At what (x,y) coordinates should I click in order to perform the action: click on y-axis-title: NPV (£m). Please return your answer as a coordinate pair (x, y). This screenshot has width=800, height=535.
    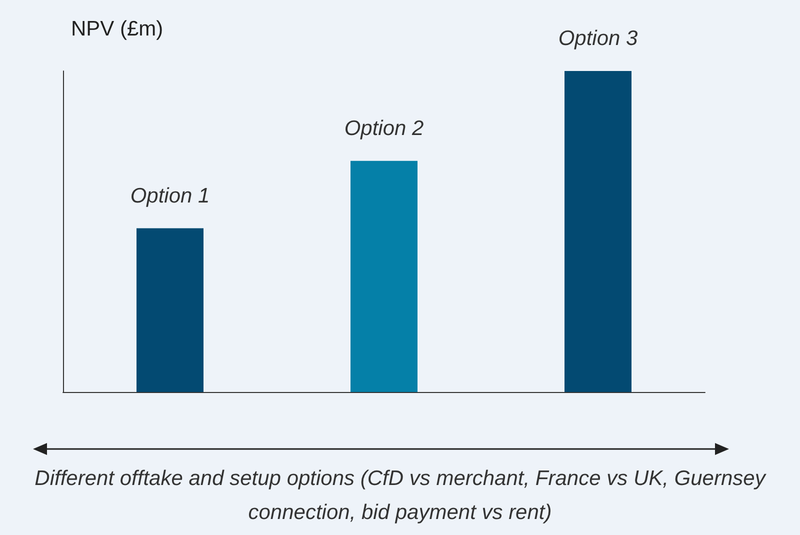
    Looking at the image, I should click on (117, 29).